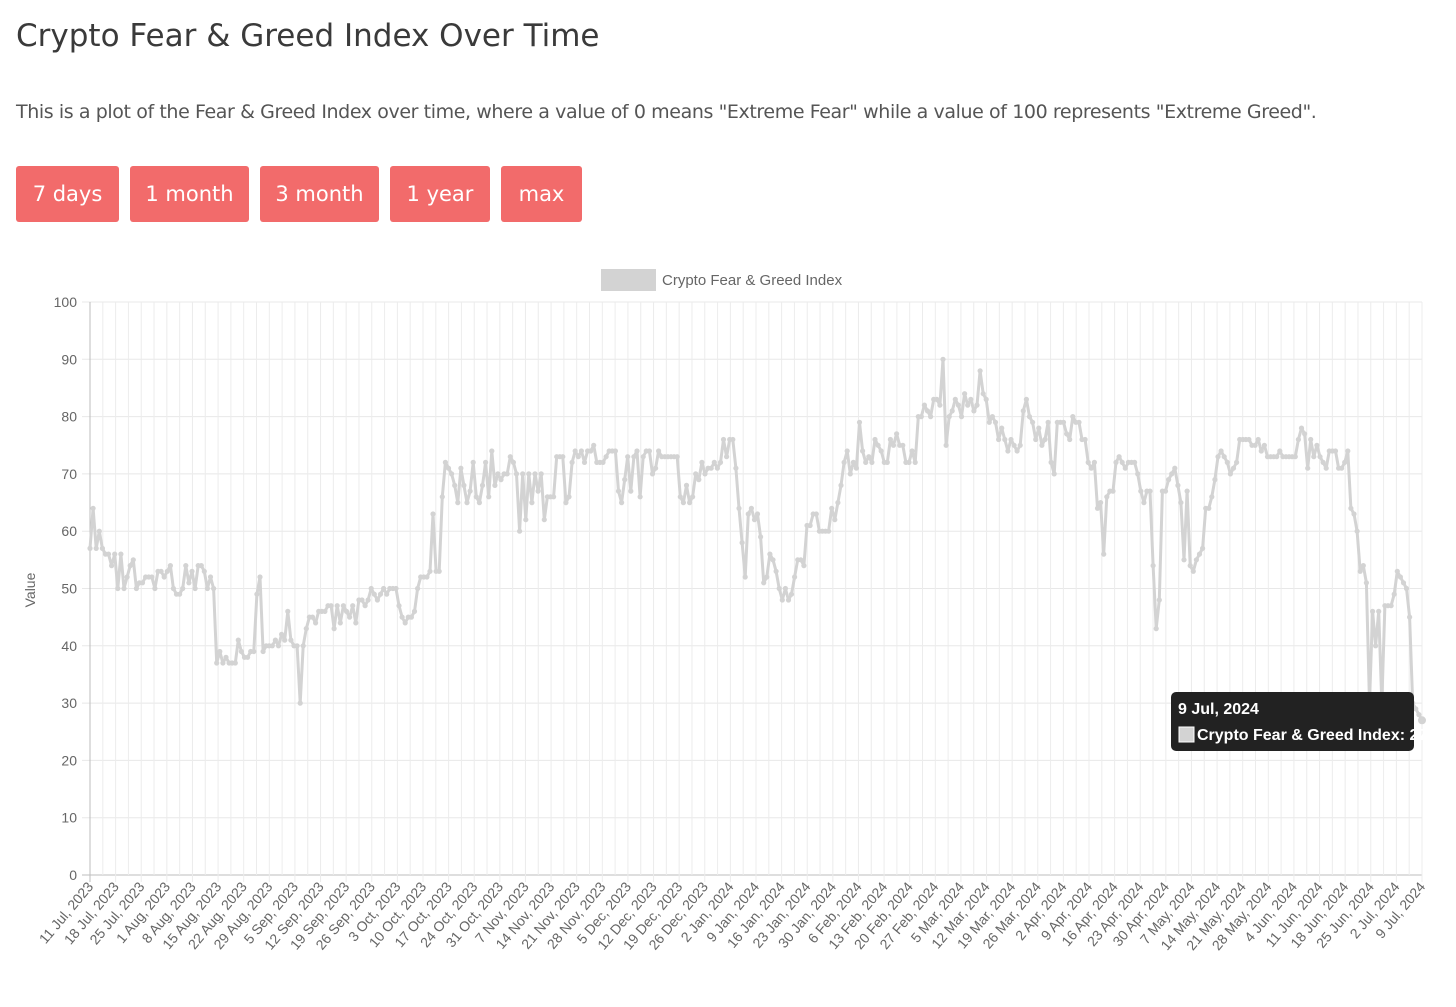 This screenshot has width=1456, height=1007. What do you see at coordinates (67, 194) in the screenshot?
I see `range-7-days-button: 7 days` at bounding box center [67, 194].